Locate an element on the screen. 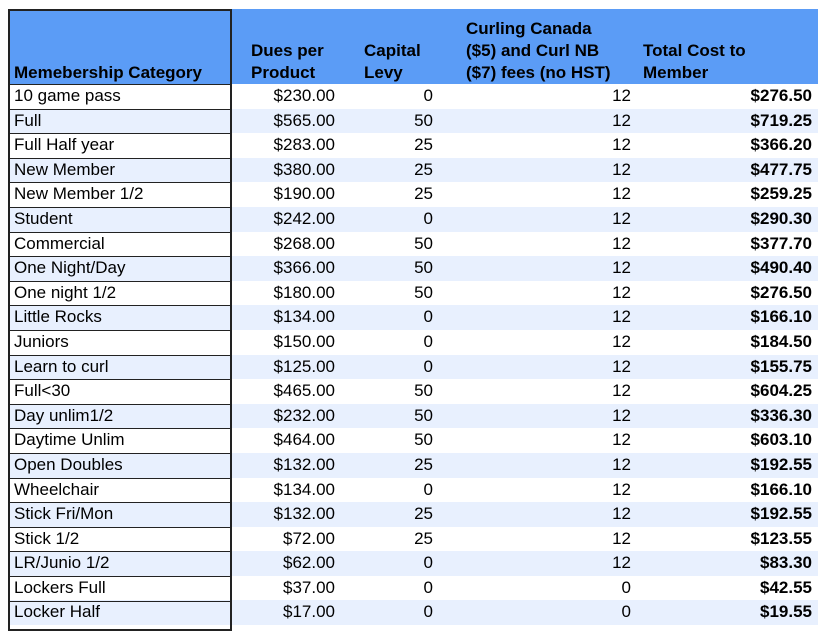  cell-total-cost: $377.70 is located at coordinates (781, 243).